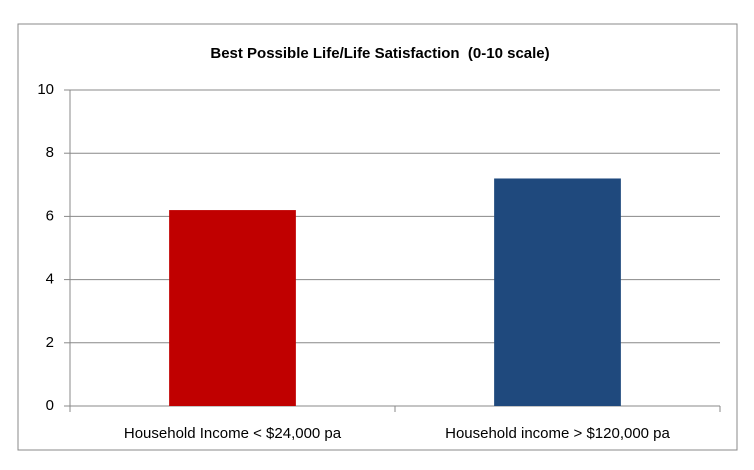  I want to click on y-tick-label: 0, so click(50, 405).